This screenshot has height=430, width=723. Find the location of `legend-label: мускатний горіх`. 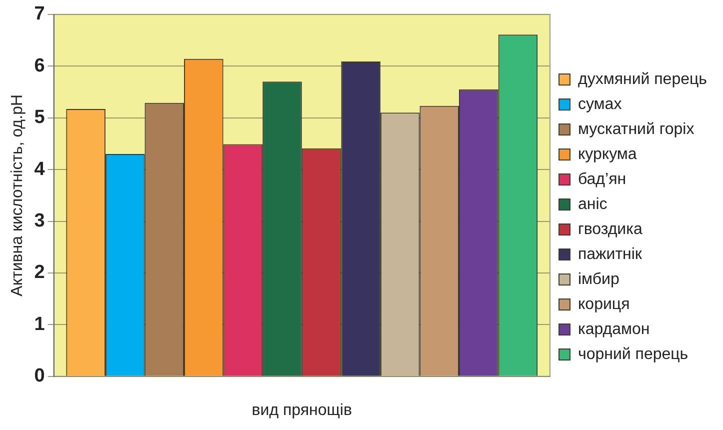

legend-label: мускатний горіх is located at coordinates (636, 129).